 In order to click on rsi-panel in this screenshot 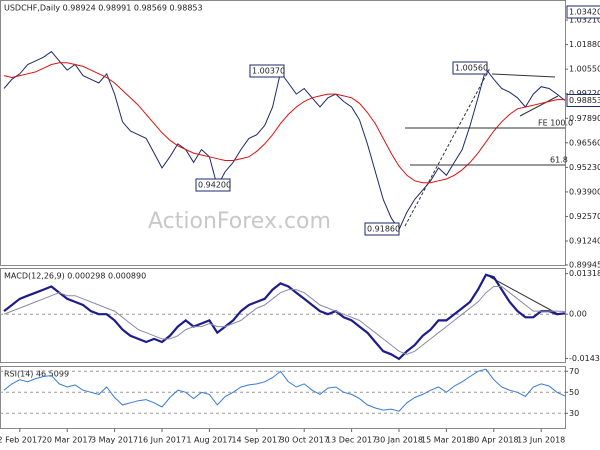, I will do `click(283, 397)`.